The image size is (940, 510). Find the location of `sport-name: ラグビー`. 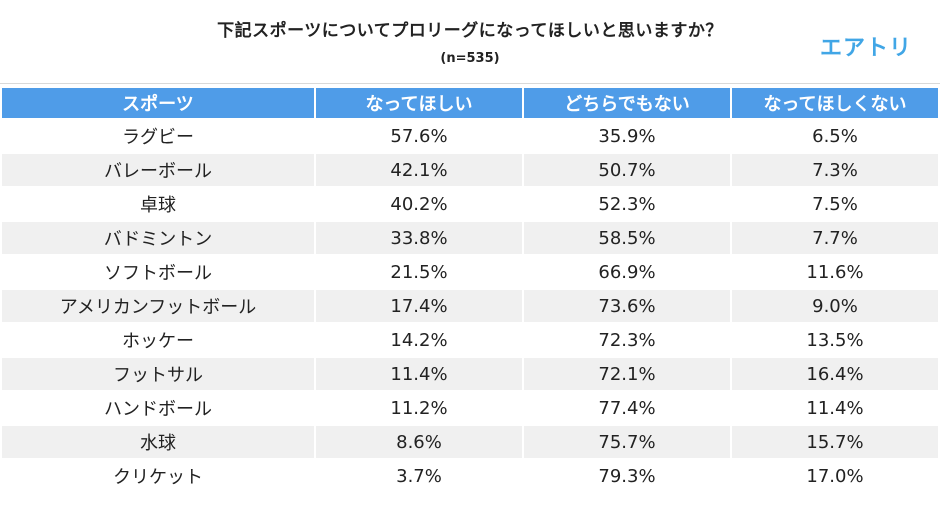

sport-name: ラグビー is located at coordinates (158, 137).